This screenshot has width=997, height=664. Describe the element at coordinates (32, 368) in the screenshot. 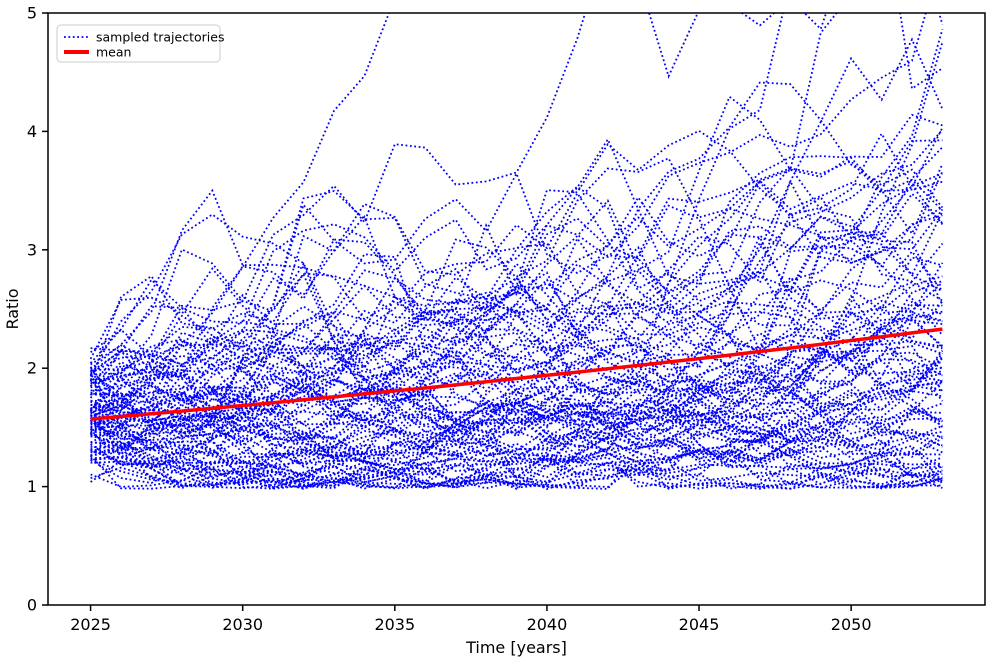

I see `y-tick-label: 2` at that location.